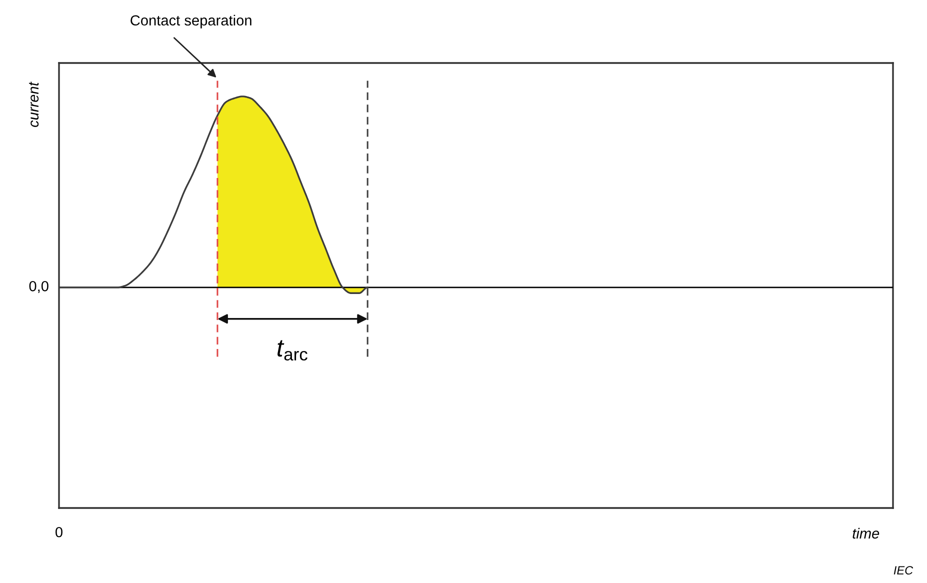 The width and height of the screenshot is (927, 583). What do you see at coordinates (293, 350) in the screenshot?
I see `text: t$_{arc}$` at bounding box center [293, 350].